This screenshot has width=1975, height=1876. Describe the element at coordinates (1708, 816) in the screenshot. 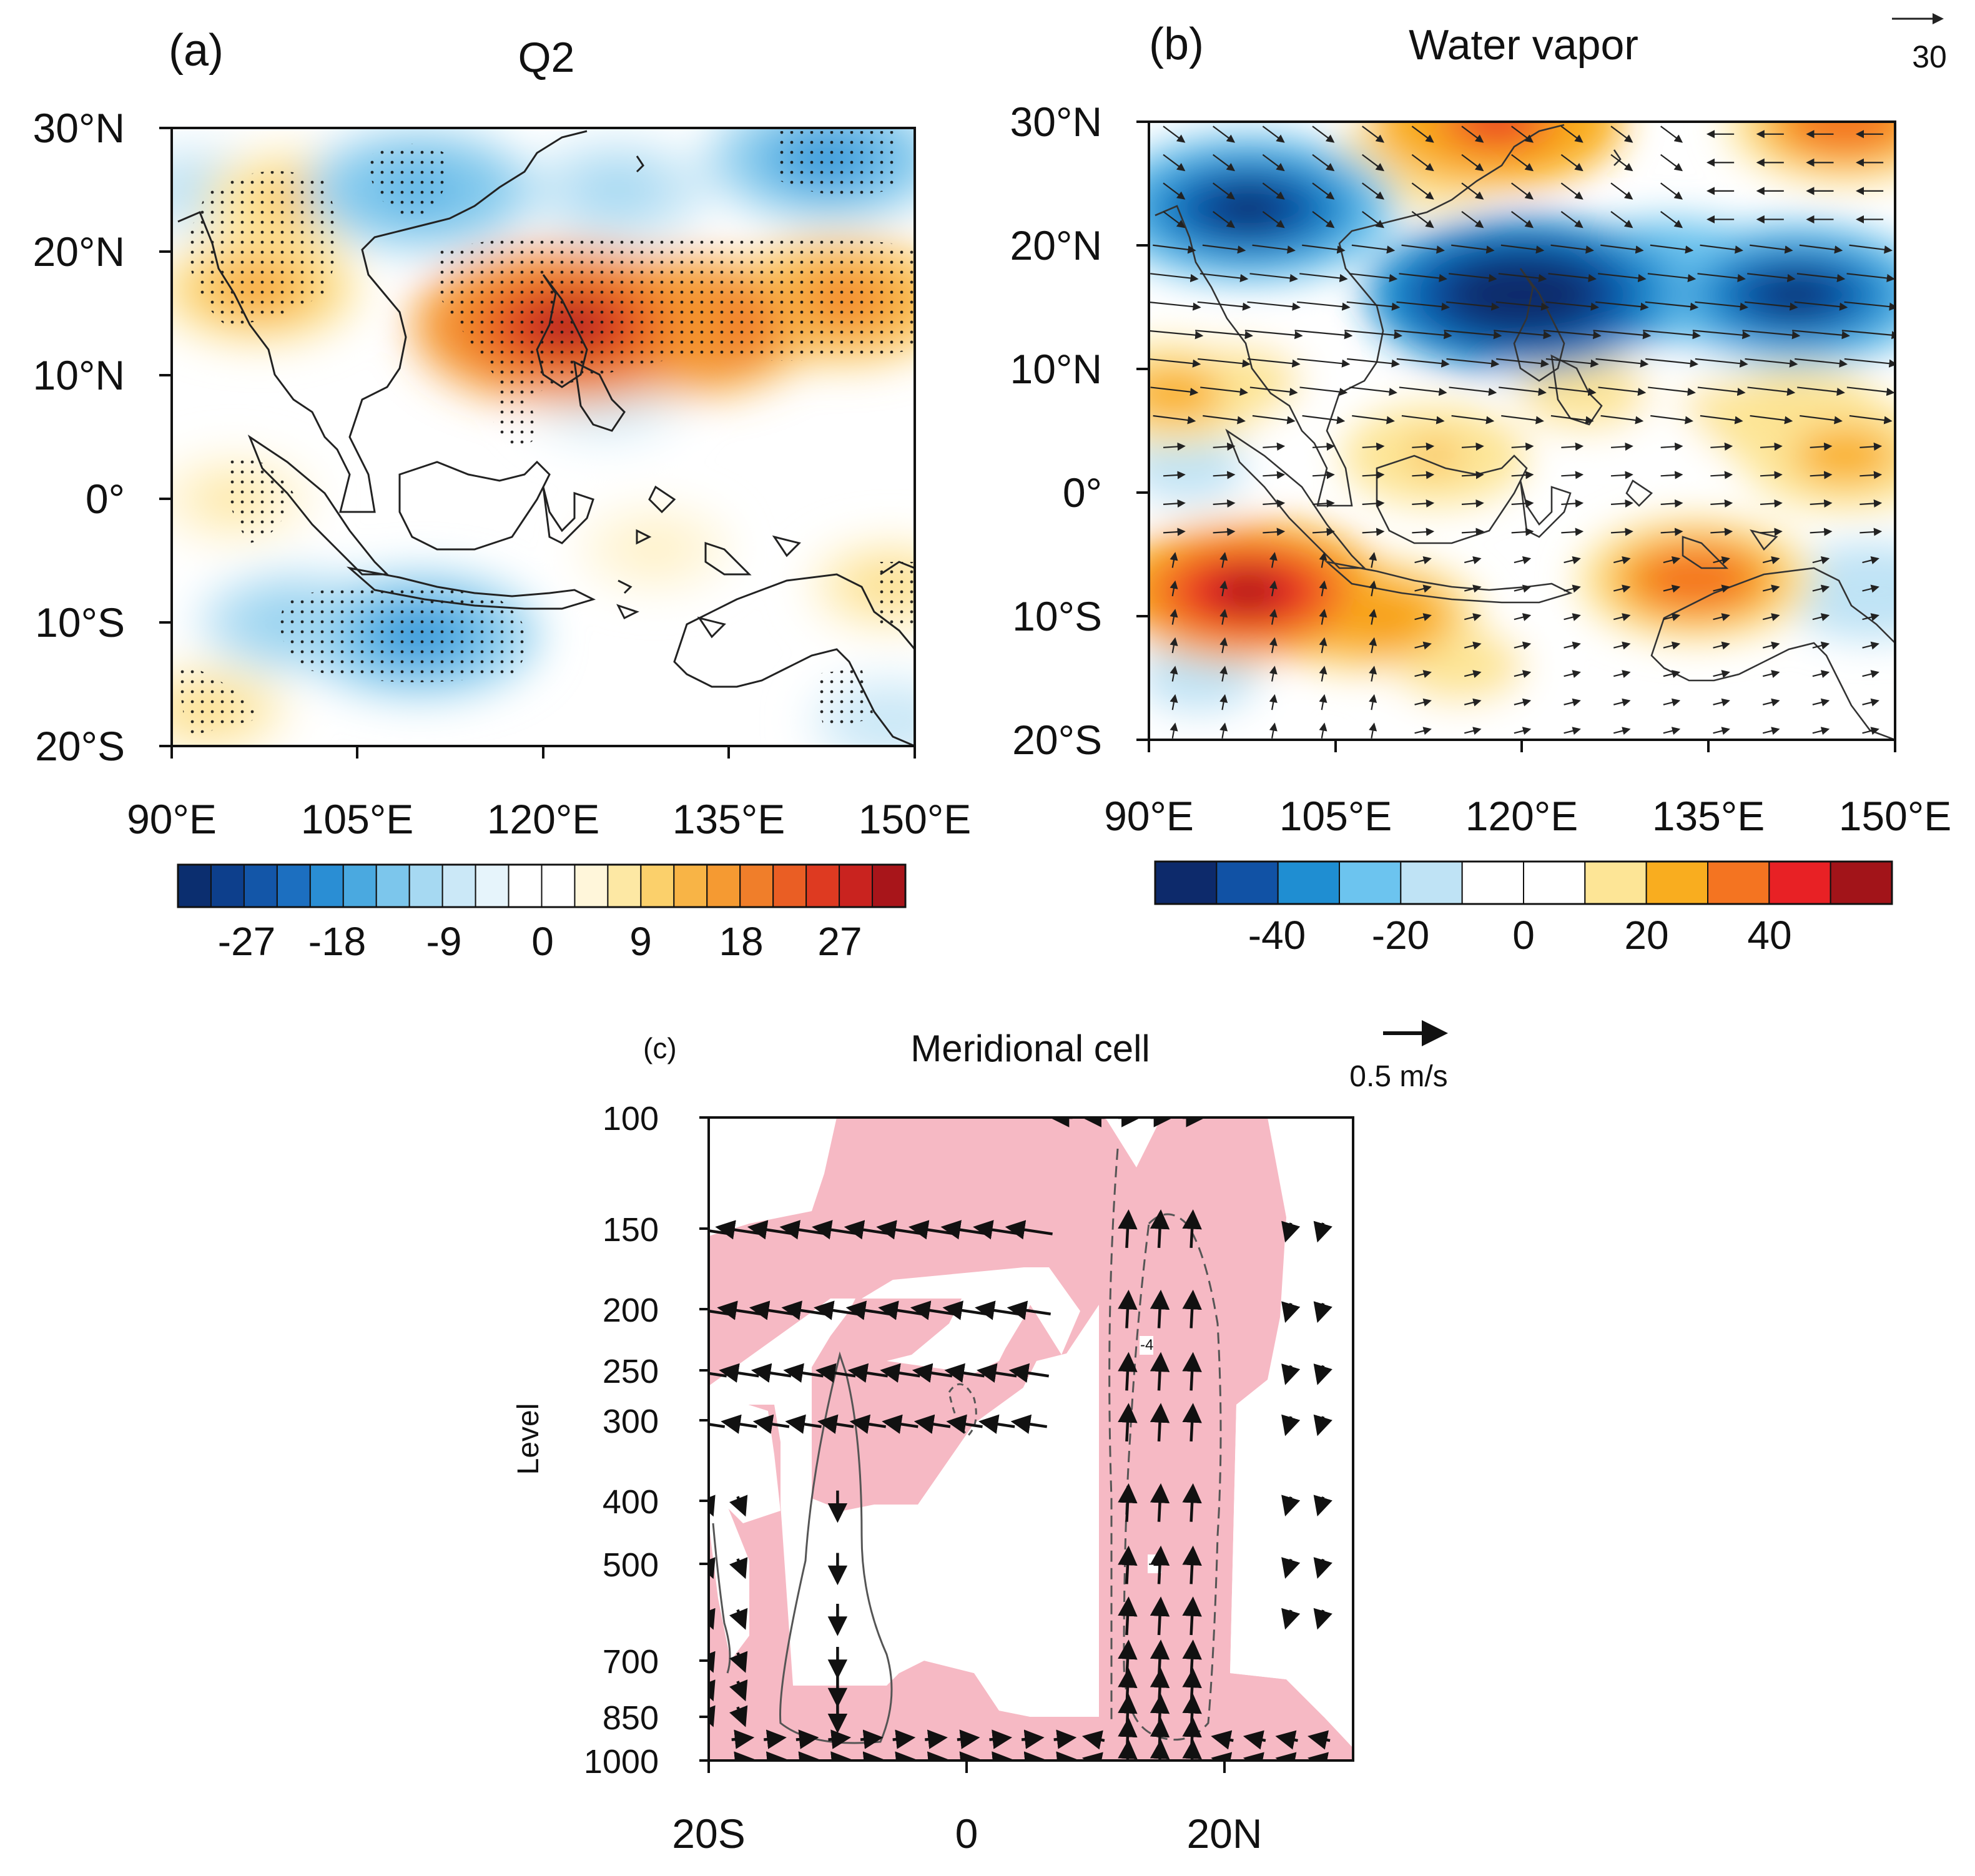

I see `panel-b-xtick: 135°E` at that location.